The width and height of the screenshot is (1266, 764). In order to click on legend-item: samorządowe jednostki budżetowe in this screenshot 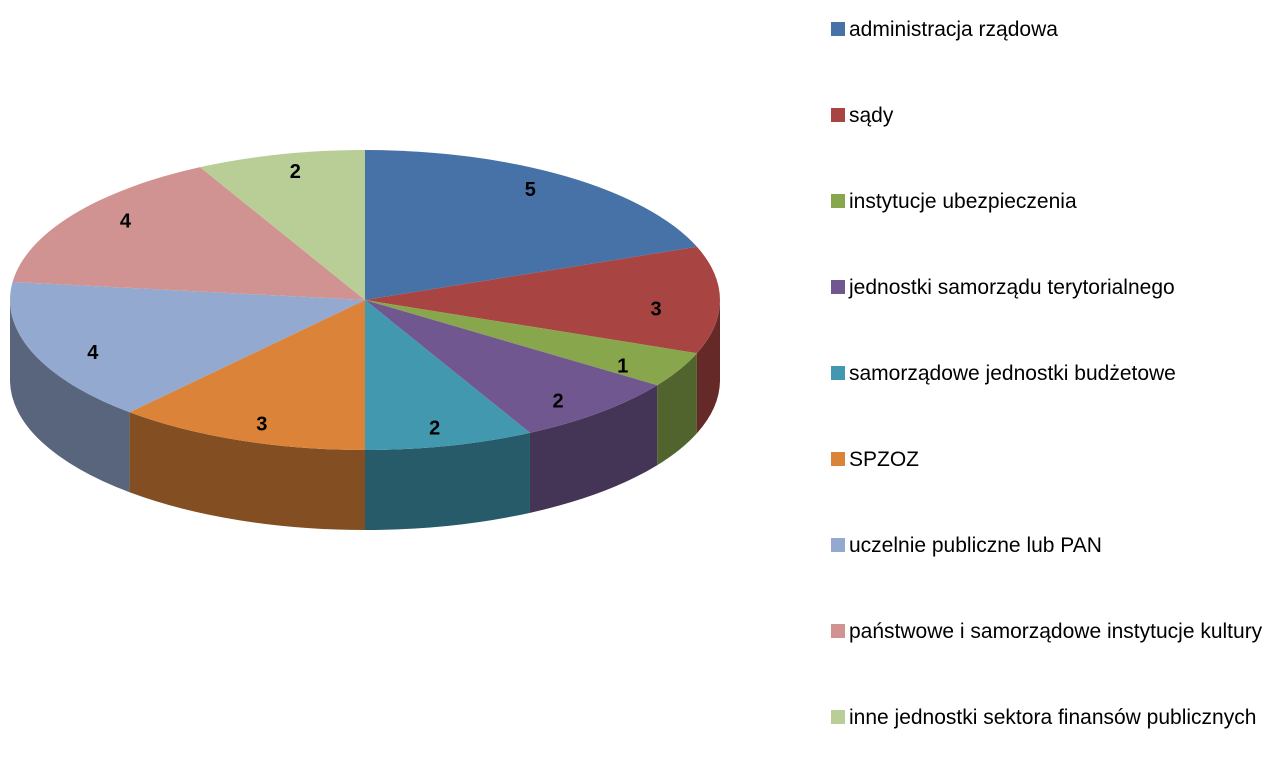, I will do `click(1003, 373)`.